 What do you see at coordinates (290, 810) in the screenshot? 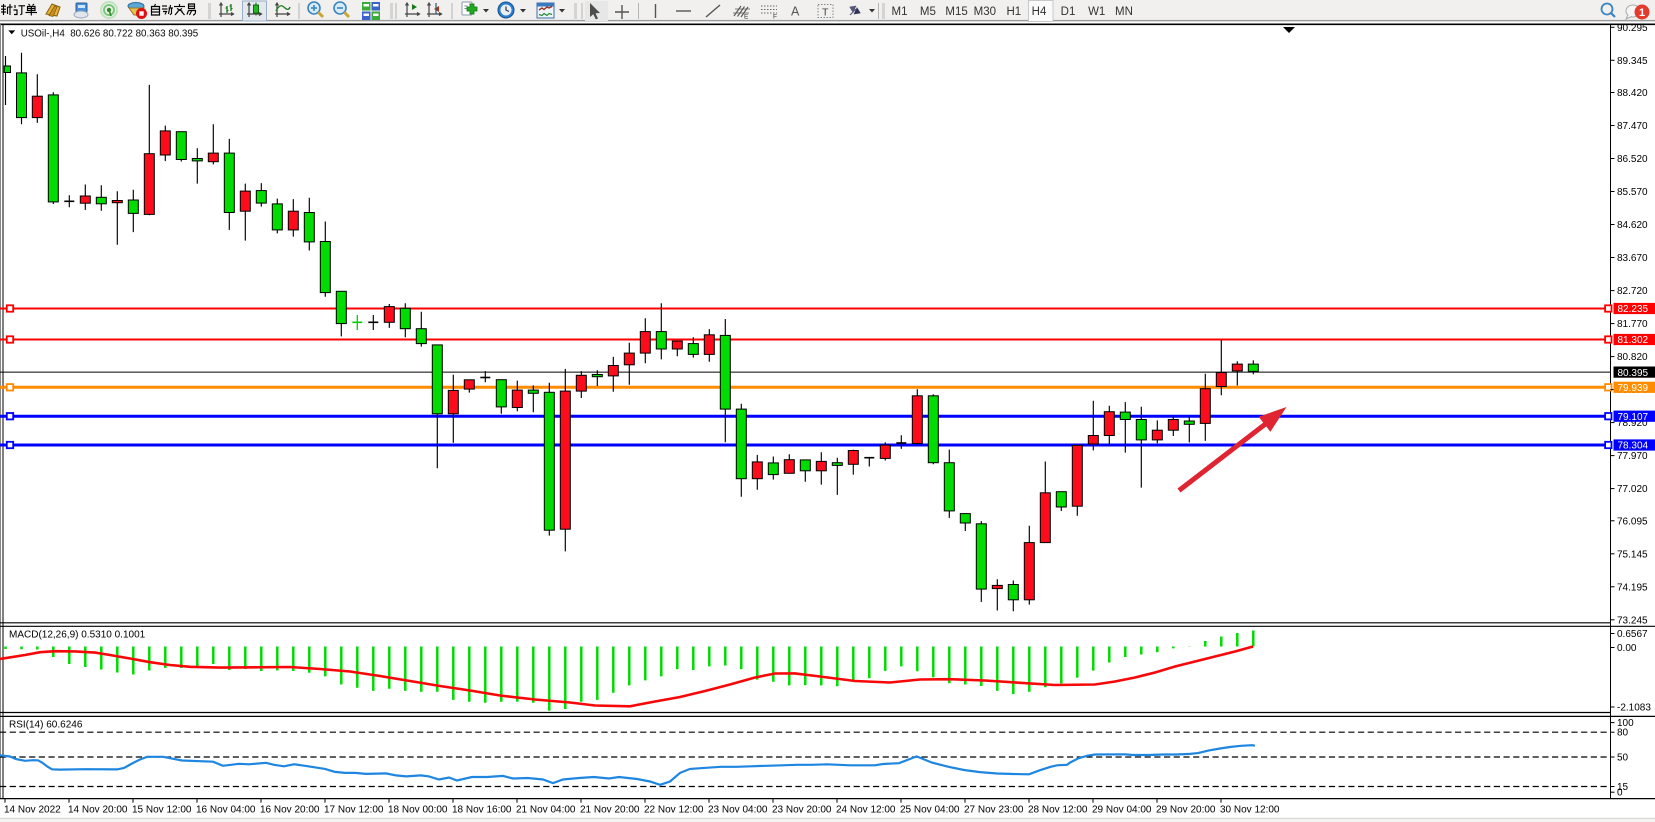
I see `svg-text: 16 Nov 20:00` at bounding box center [290, 810].